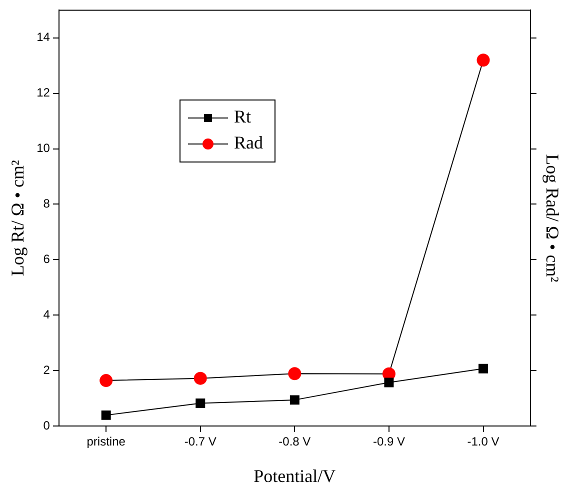 Image resolution: width=570 pixels, height=492 pixels. What do you see at coordinates (388, 441) in the screenshot?
I see `x-tick-label: -0.9 V` at bounding box center [388, 441].